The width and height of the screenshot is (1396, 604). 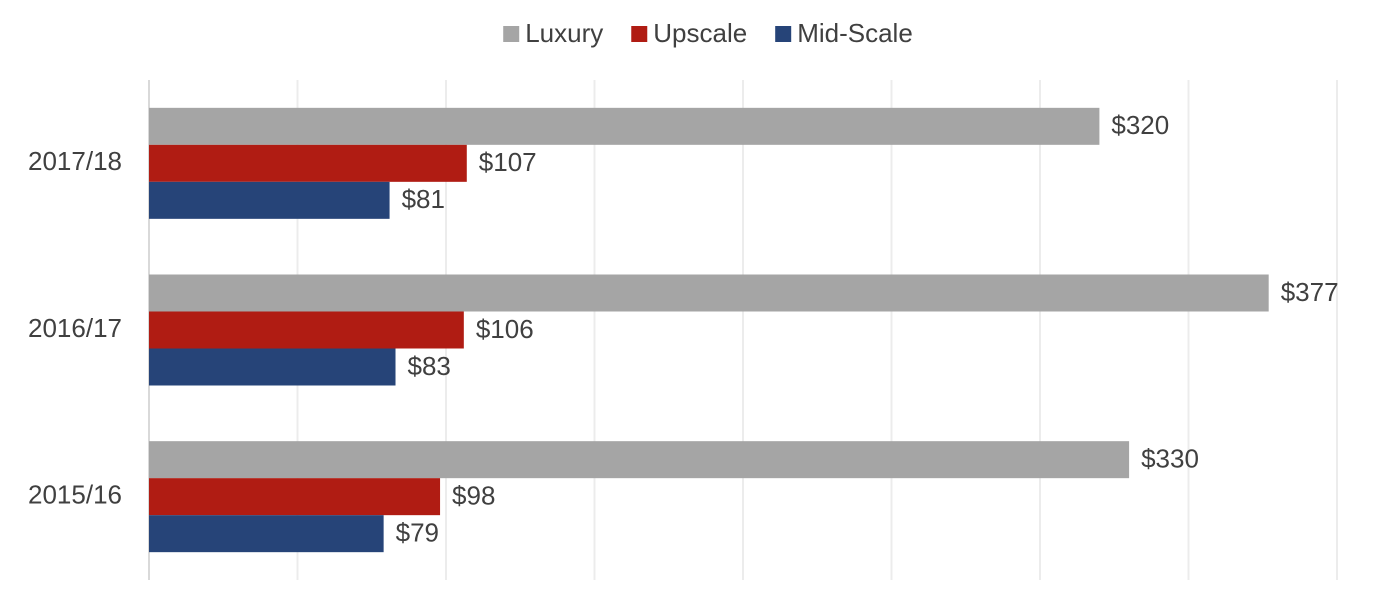 I want to click on legend-label: Mid-Scale, so click(x=855, y=33).